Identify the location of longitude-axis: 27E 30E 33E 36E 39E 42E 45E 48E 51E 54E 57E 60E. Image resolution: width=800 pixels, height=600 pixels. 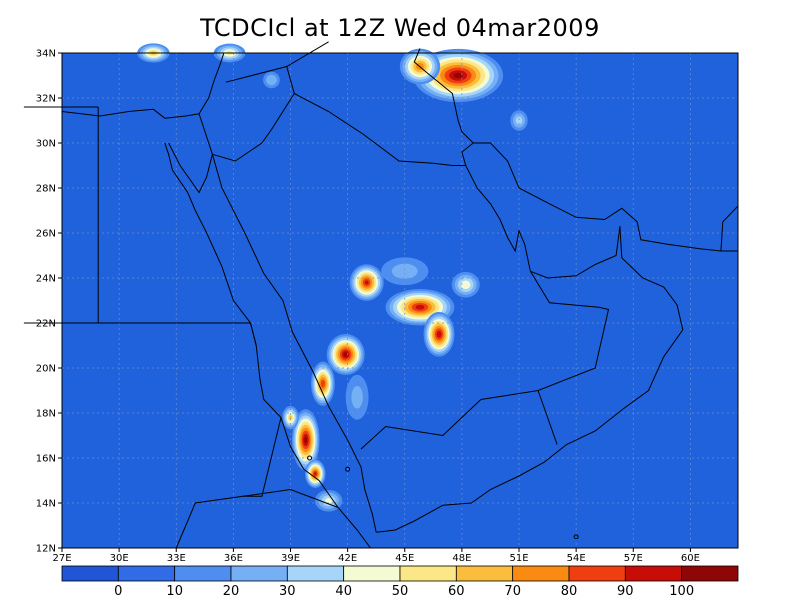
(376, 556).